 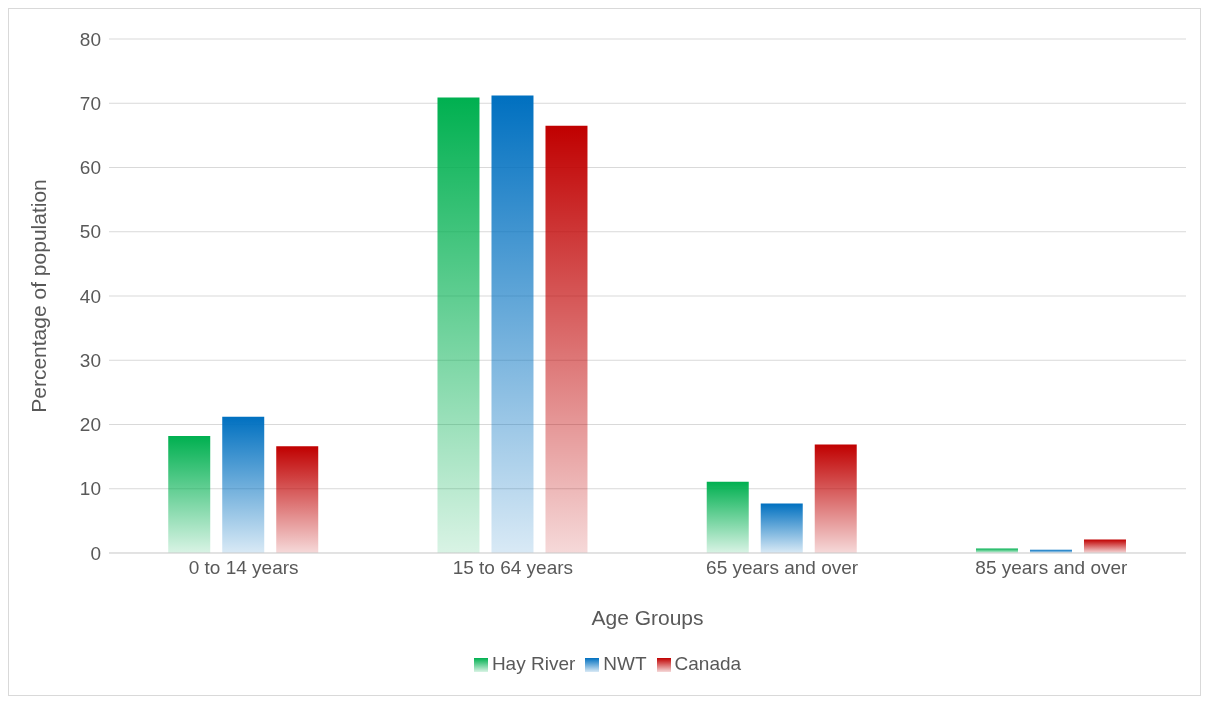 What do you see at coordinates (90, 360) in the screenshot?
I see `y-tick-label: 30` at bounding box center [90, 360].